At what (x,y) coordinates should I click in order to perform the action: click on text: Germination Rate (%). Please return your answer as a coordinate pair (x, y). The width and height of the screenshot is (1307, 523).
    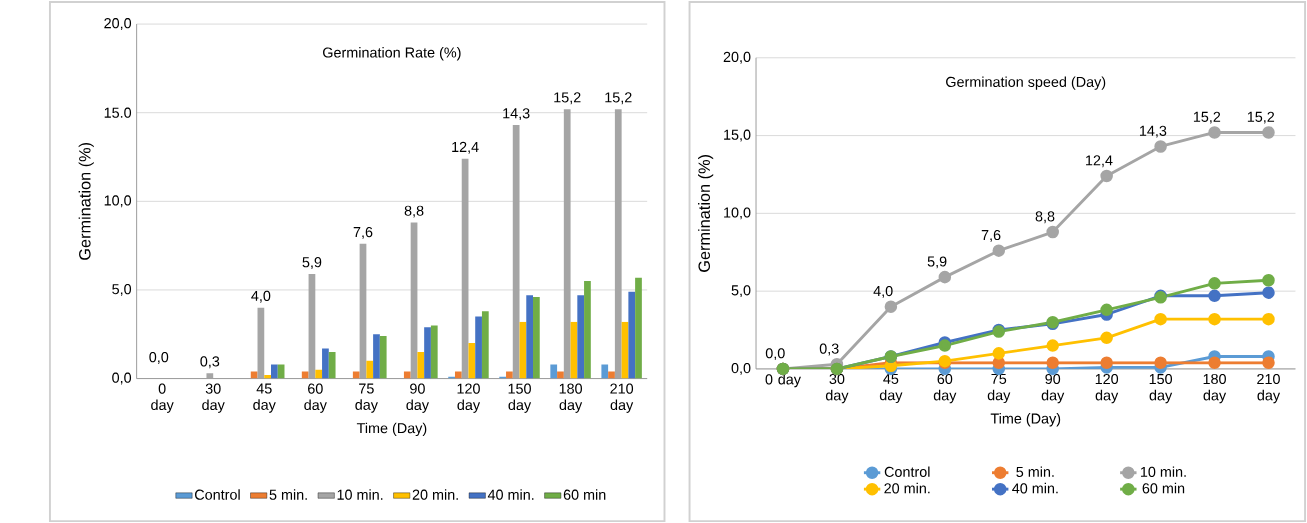
    Looking at the image, I should click on (392, 54).